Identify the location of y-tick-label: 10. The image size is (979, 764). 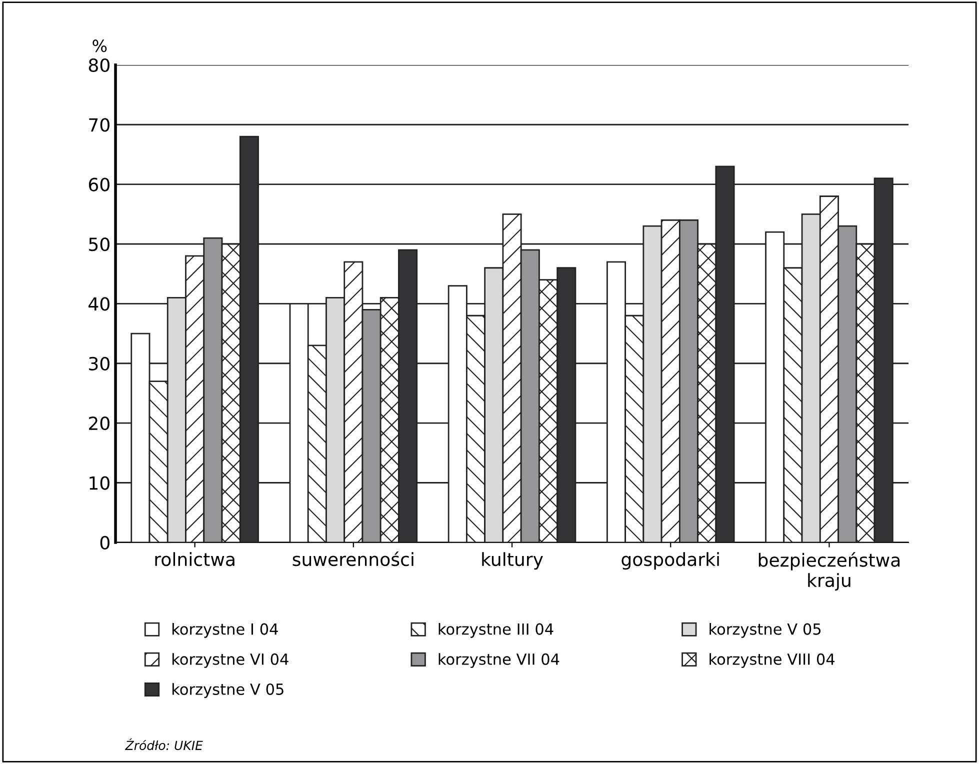
(100, 483).